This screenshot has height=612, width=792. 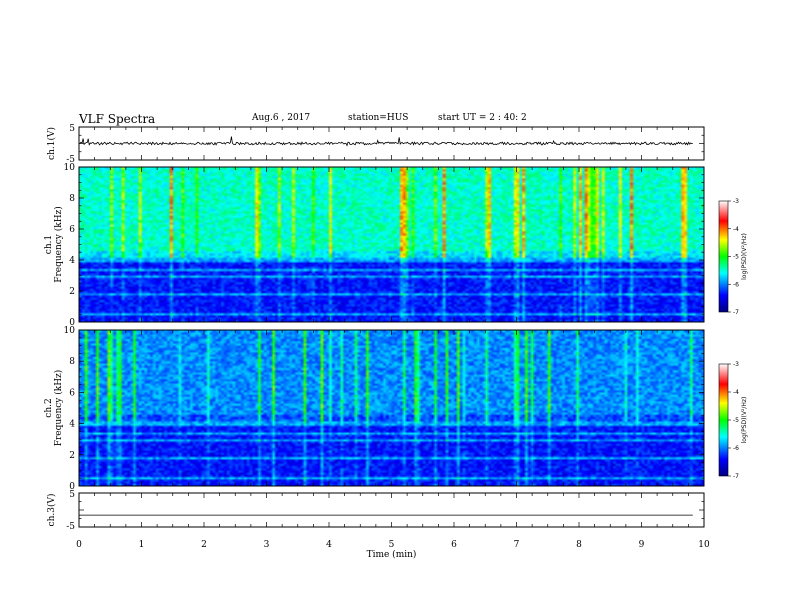 I want to click on ch2-spectrogram-colorbar-tick-label: -6, so click(x=736, y=448).